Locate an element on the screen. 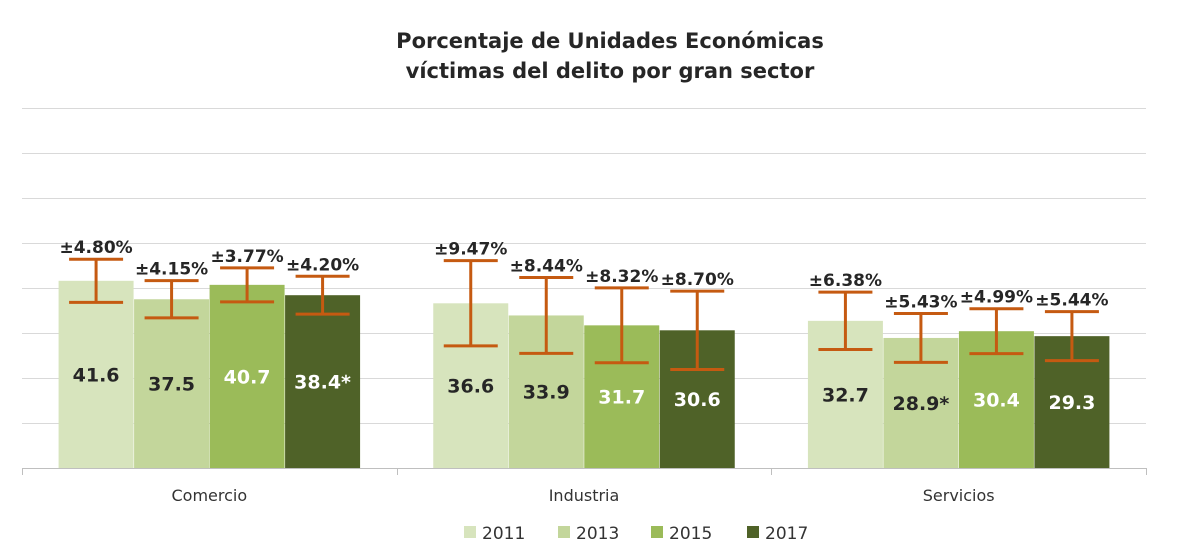 The width and height of the screenshot is (1181, 555). legend: 2011 2013 2015 2017 is located at coordinates (636, 534).